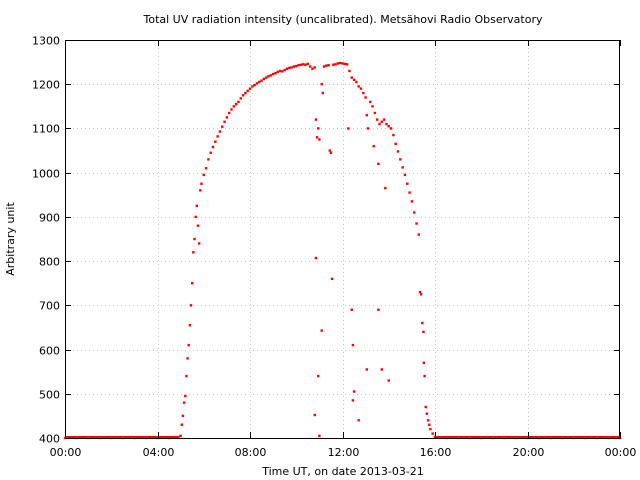  I want to click on y-tick-label: 700, so click(49, 306).